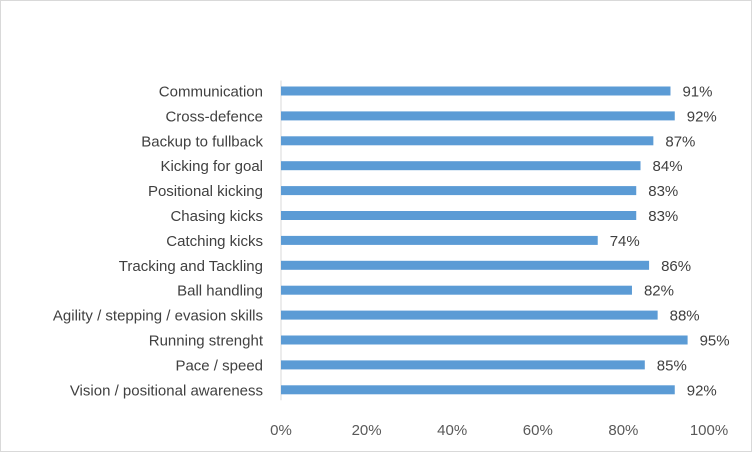  What do you see at coordinates (676, 266) in the screenshot?
I see `data-label: 86%` at bounding box center [676, 266].